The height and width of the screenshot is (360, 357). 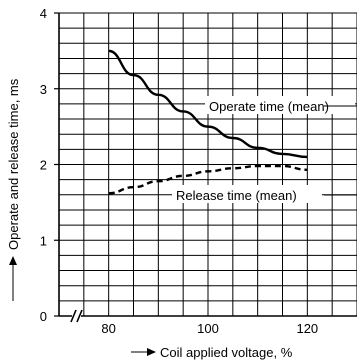 What do you see at coordinates (307, 328) in the screenshot?
I see `x-tick-label: 120` at bounding box center [307, 328].